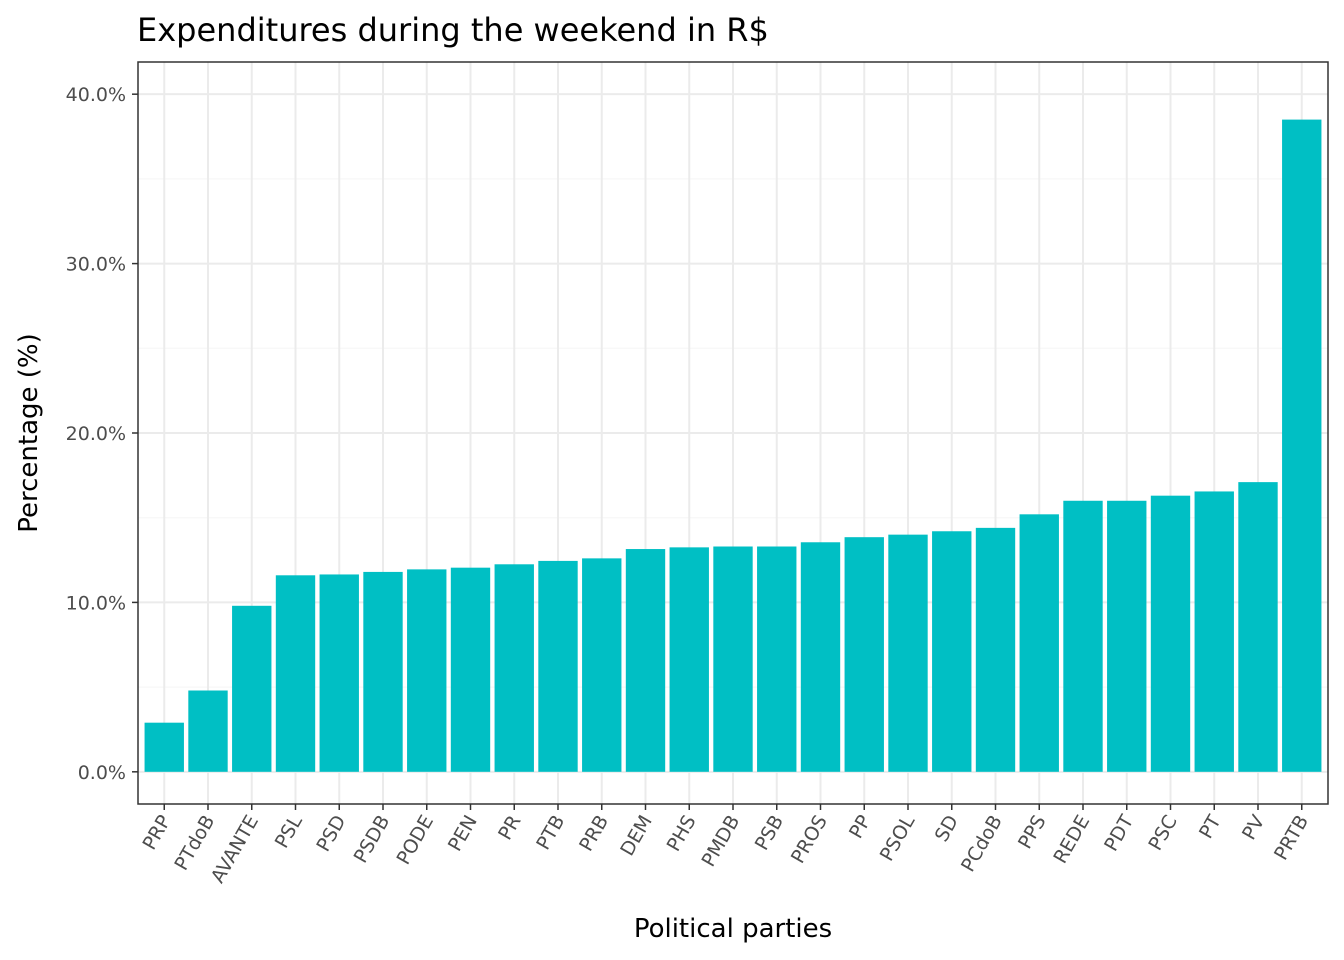  Describe the element at coordinates (864, 654) in the screenshot. I see `bar-pp` at that location.